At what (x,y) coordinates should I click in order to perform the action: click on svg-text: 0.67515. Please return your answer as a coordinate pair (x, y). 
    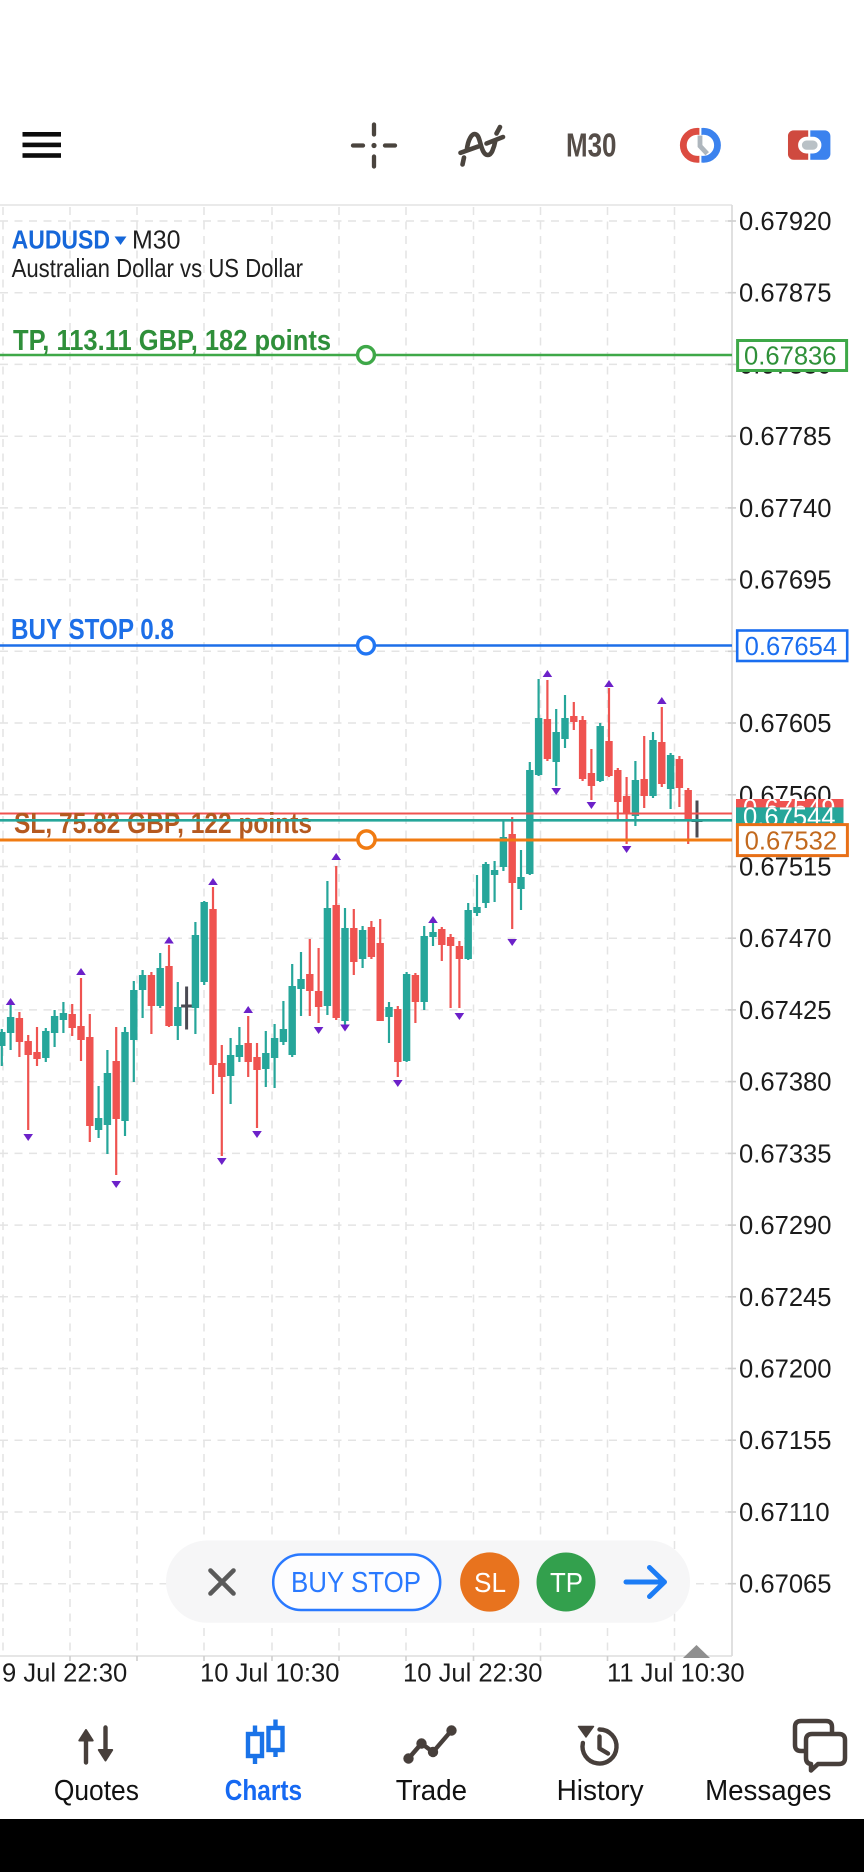
    Looking at the image, I should click on (785, 868).